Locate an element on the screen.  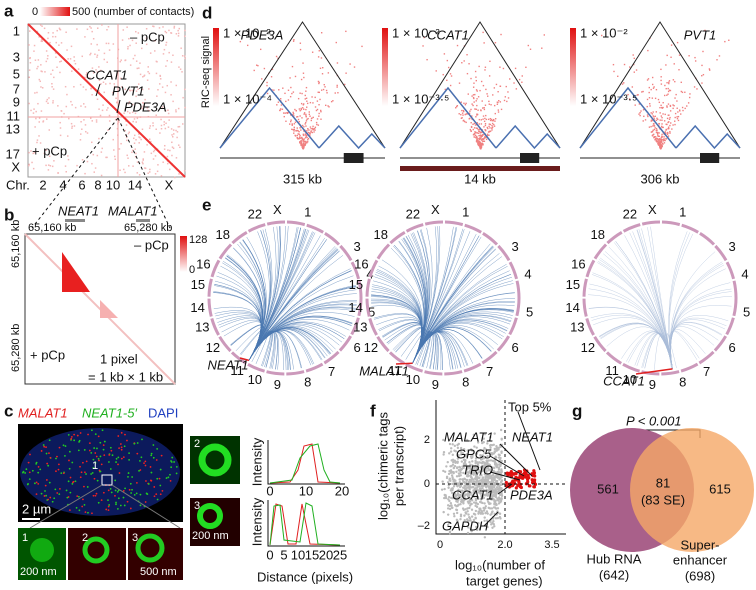
gene-label: MALAT1 is located at coordinates (469, 436).